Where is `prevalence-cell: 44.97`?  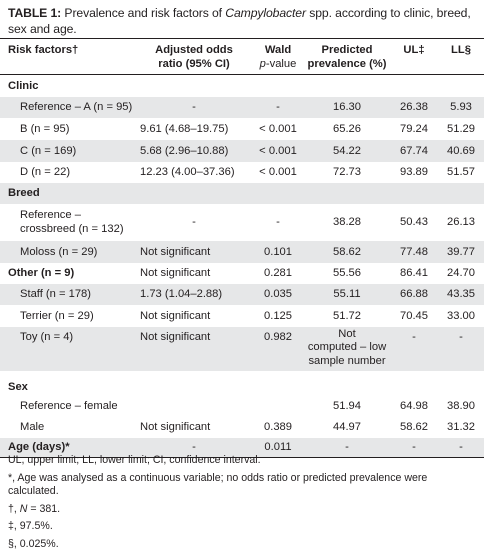 prevalence-cell: 44.97 is located at coordinates (347, 427).